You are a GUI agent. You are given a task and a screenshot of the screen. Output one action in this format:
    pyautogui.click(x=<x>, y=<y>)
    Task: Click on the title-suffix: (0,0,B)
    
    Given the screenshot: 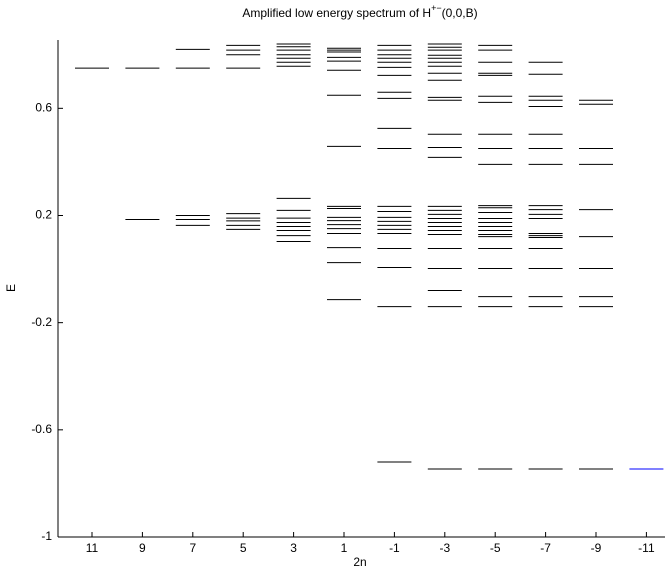 What is the action you would take?
    pyautogui.click(x=460, y=13)
    